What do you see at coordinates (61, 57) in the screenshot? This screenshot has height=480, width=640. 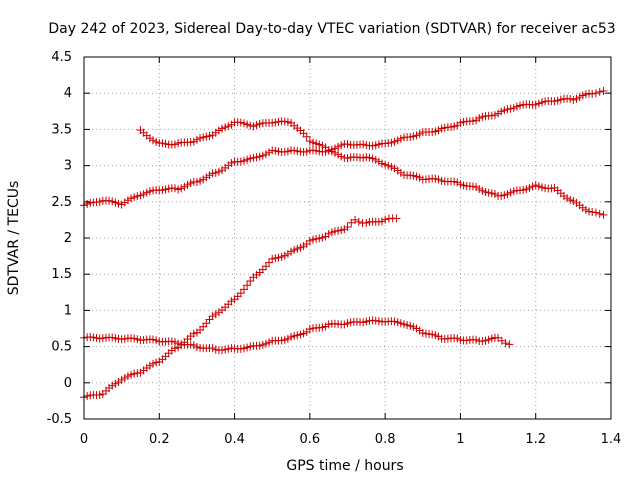 I see `y-tick-label: 4.5` at bounding box center [61, 57].